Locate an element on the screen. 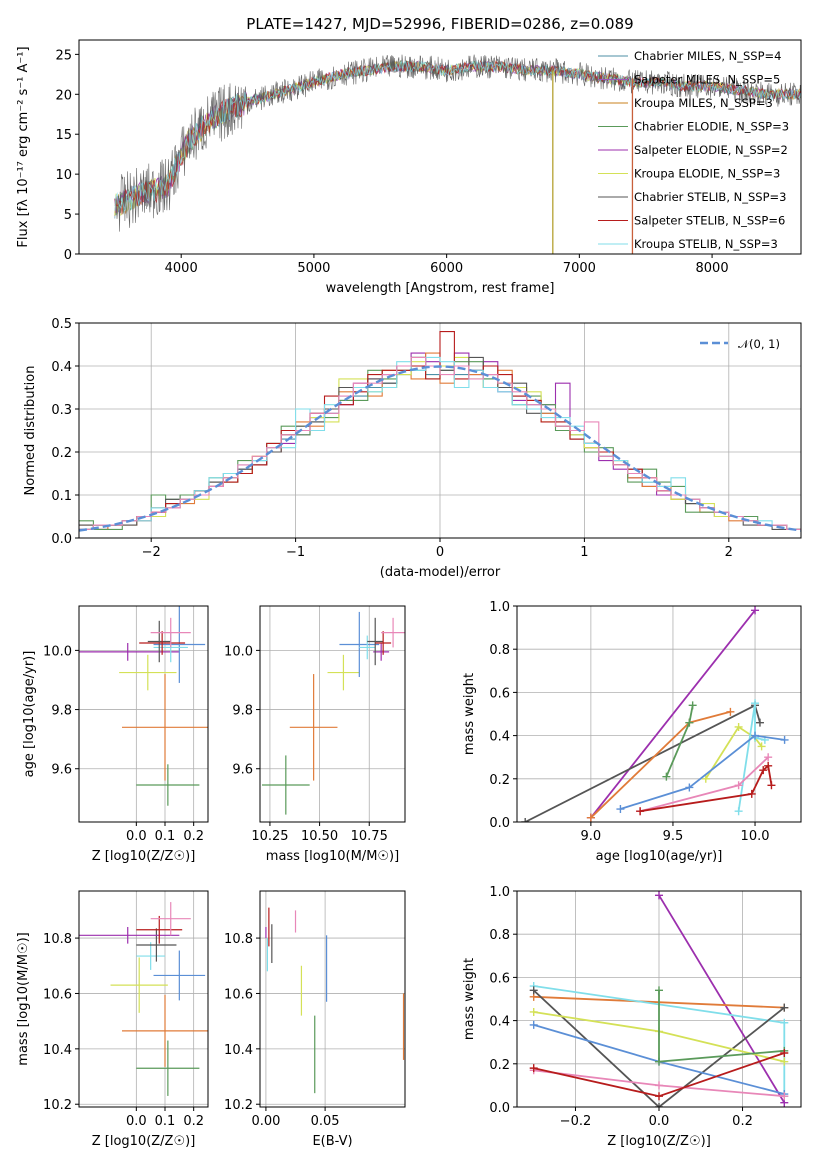  legend-label: Salpeter ELODIE, N_SSP=2 is located at coordinates (711, 150).